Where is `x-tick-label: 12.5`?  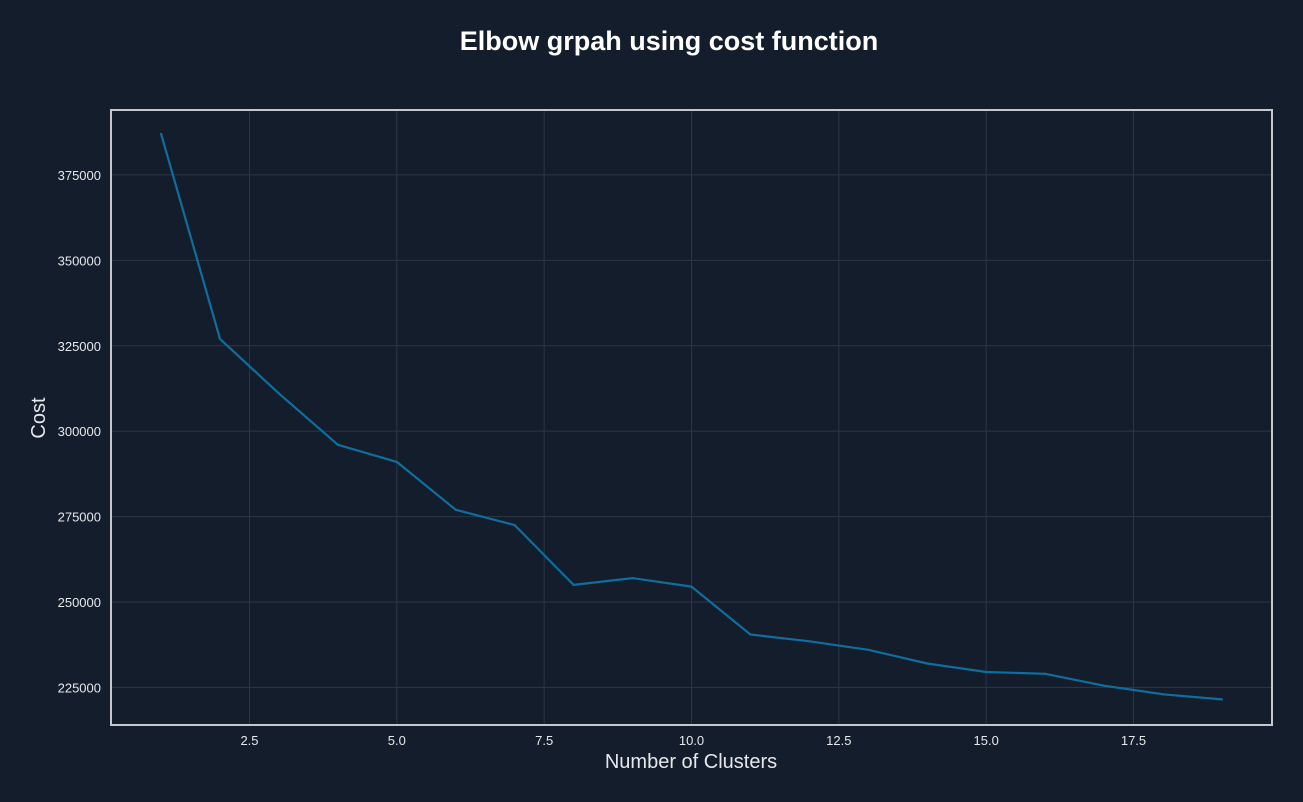 x-tick-label: 12.5 is located at coordinates (838, 740).